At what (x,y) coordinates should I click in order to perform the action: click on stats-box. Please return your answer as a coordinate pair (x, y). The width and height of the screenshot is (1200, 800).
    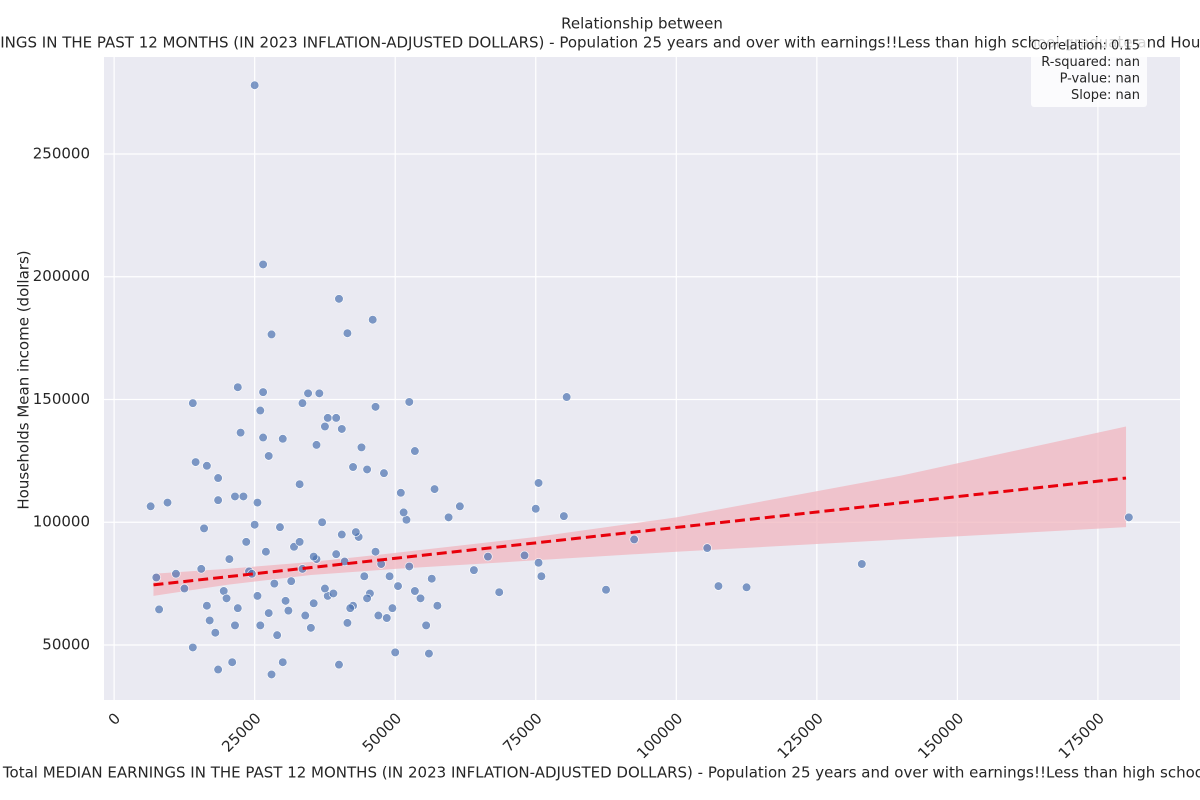
    Looking at the image, I should click on (1089, 72).